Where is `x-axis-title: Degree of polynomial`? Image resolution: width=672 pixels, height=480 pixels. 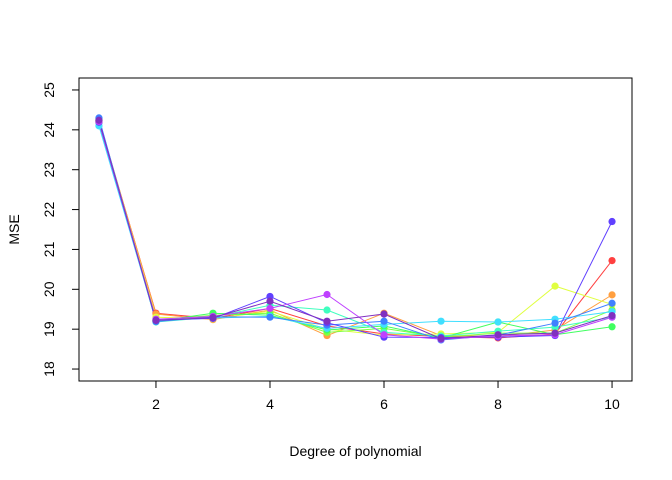 x-axis-title: Degree of polynomial is located at coordinates (355, 451).